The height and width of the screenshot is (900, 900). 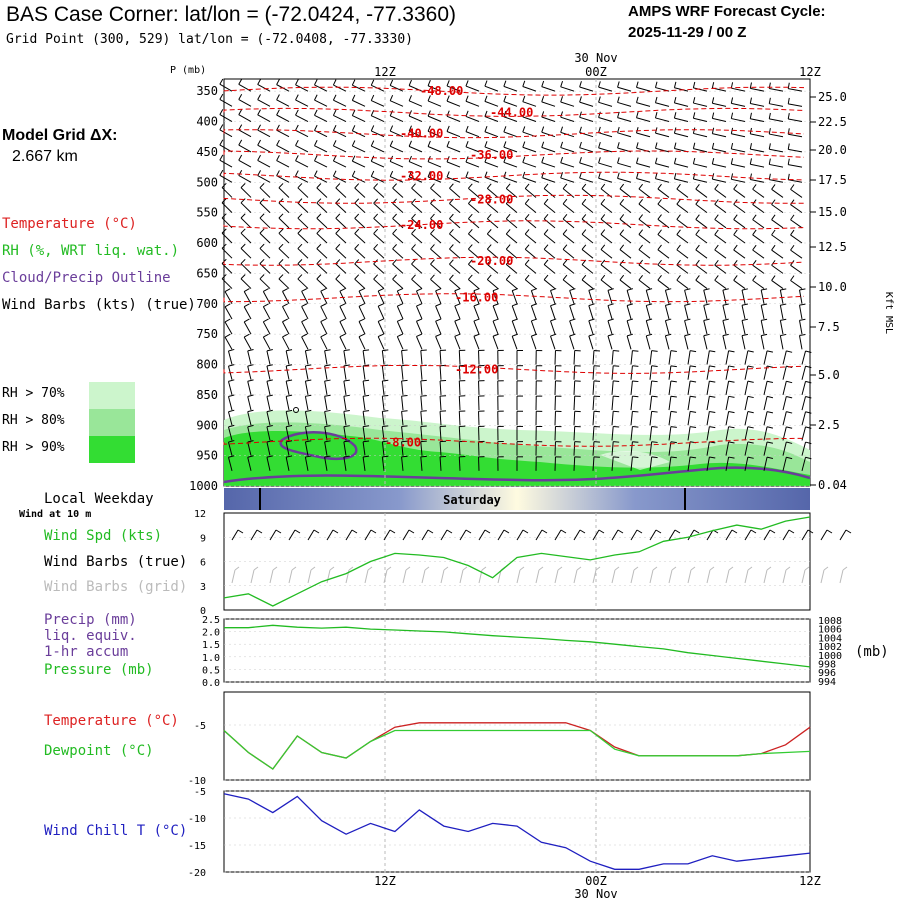 I want to click on legend-liq: liq. equiv., so click(x=90, y=636).